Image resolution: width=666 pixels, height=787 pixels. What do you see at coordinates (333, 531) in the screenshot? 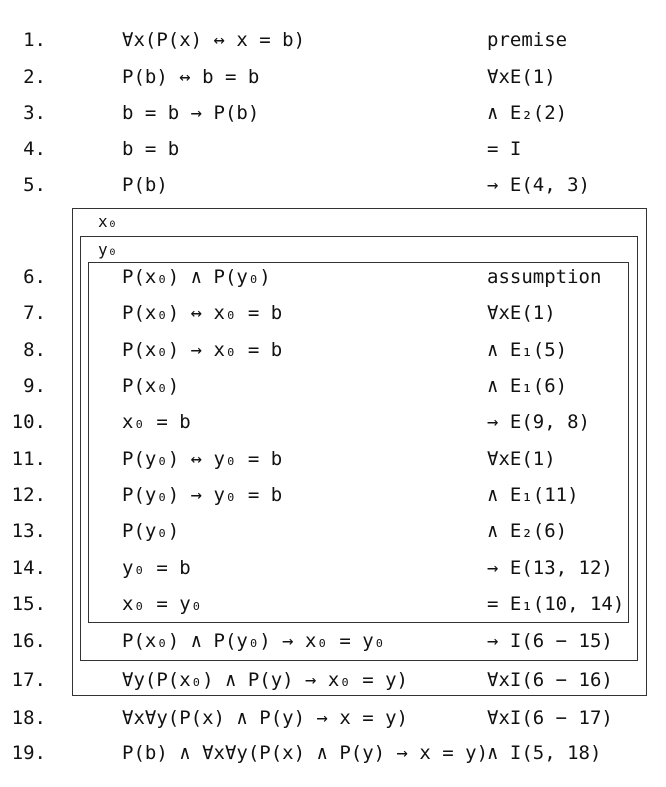
I see `proof-line: 13. P(y₀) ∧ E₂(6)` at bounding box center [333, 531].